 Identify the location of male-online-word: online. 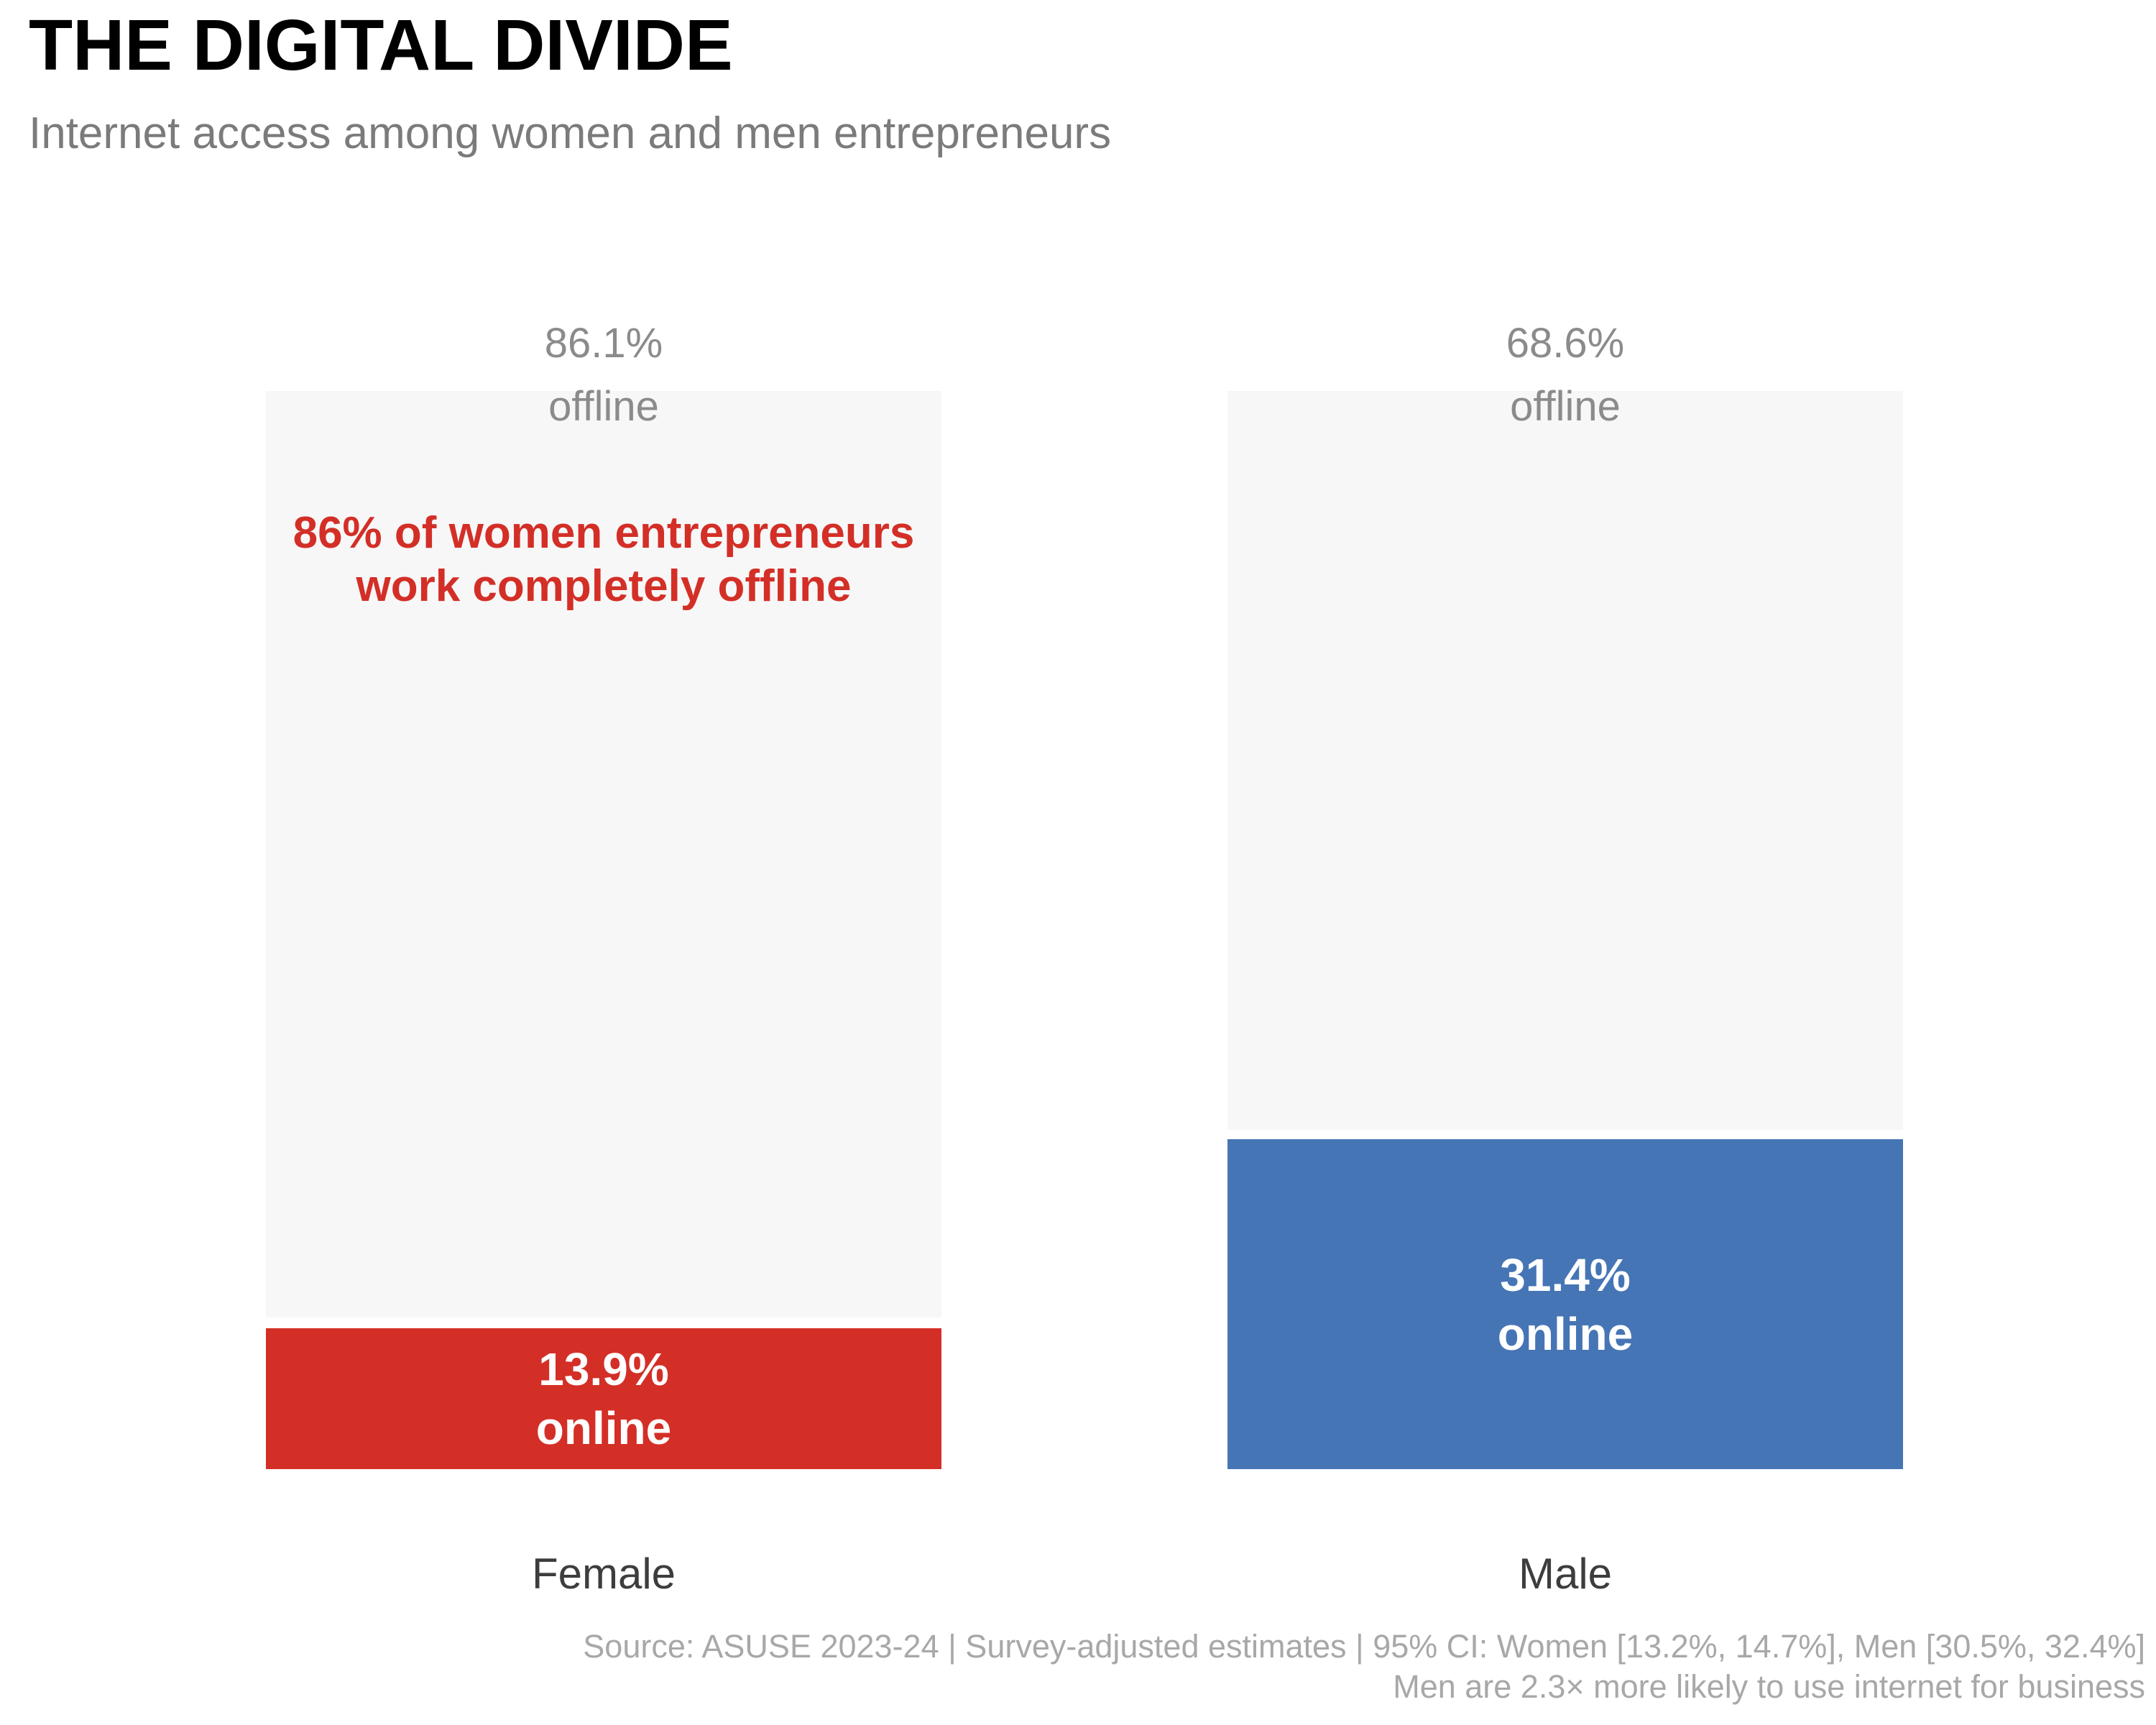
(1565, 1333).